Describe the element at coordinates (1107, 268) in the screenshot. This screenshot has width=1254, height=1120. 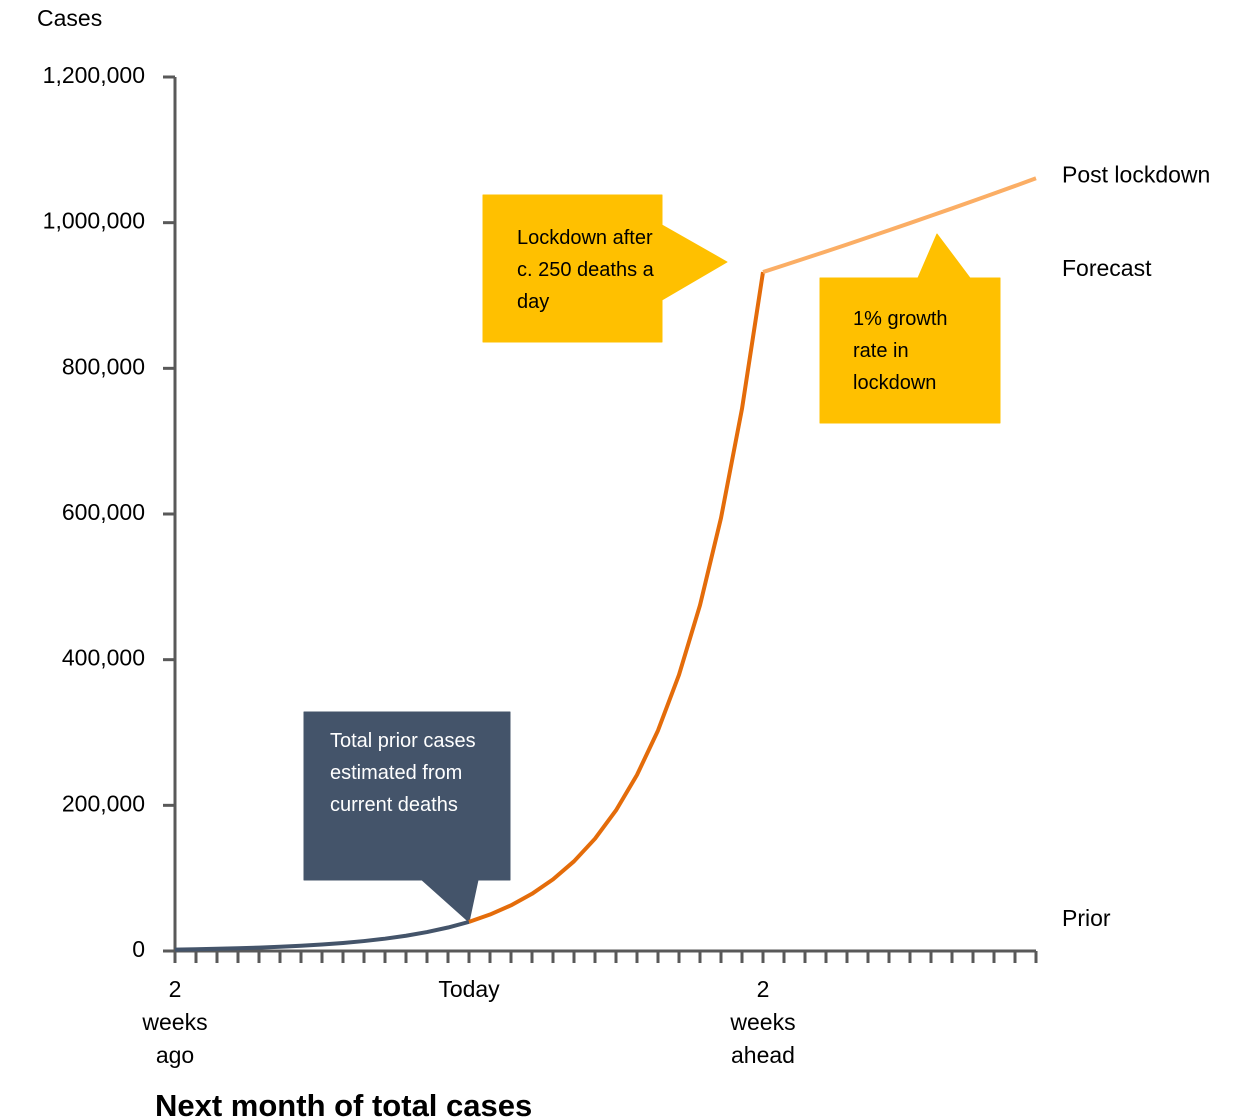
I see `series-label: Forecast` at that location.